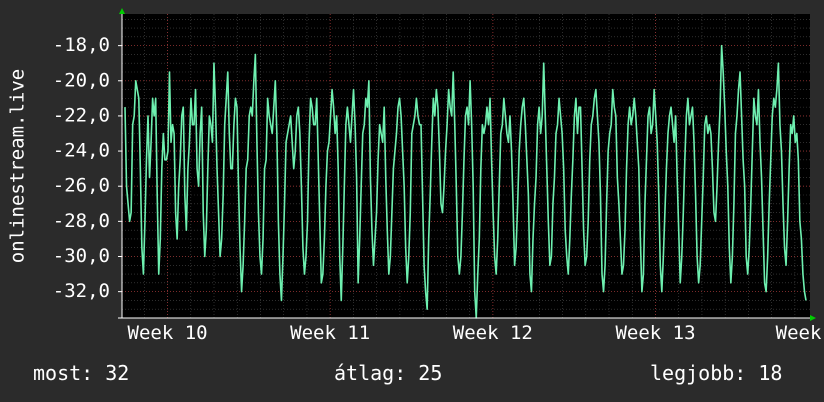 Image resolution: width=824 pixels, height=402 pixels. What do you see at coordinates (493, 333) in the screenshot?
I see `x-tick-label: Week 12` at bounding box center [493, 333].